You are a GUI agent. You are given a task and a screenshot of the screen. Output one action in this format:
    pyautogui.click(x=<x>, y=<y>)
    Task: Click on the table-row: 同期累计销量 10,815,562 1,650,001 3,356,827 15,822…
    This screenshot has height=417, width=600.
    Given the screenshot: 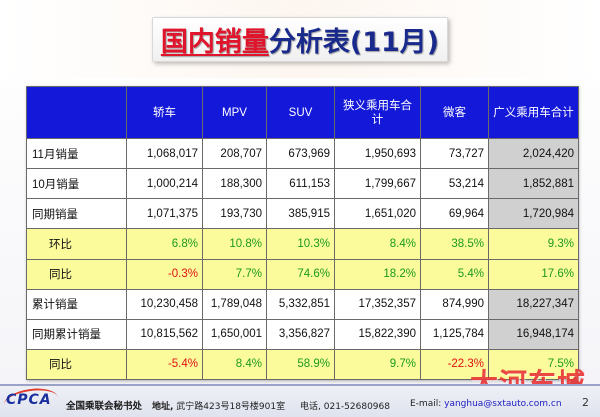 What is the action you would take?
    pyautogui.click(x=302, y=334)
    